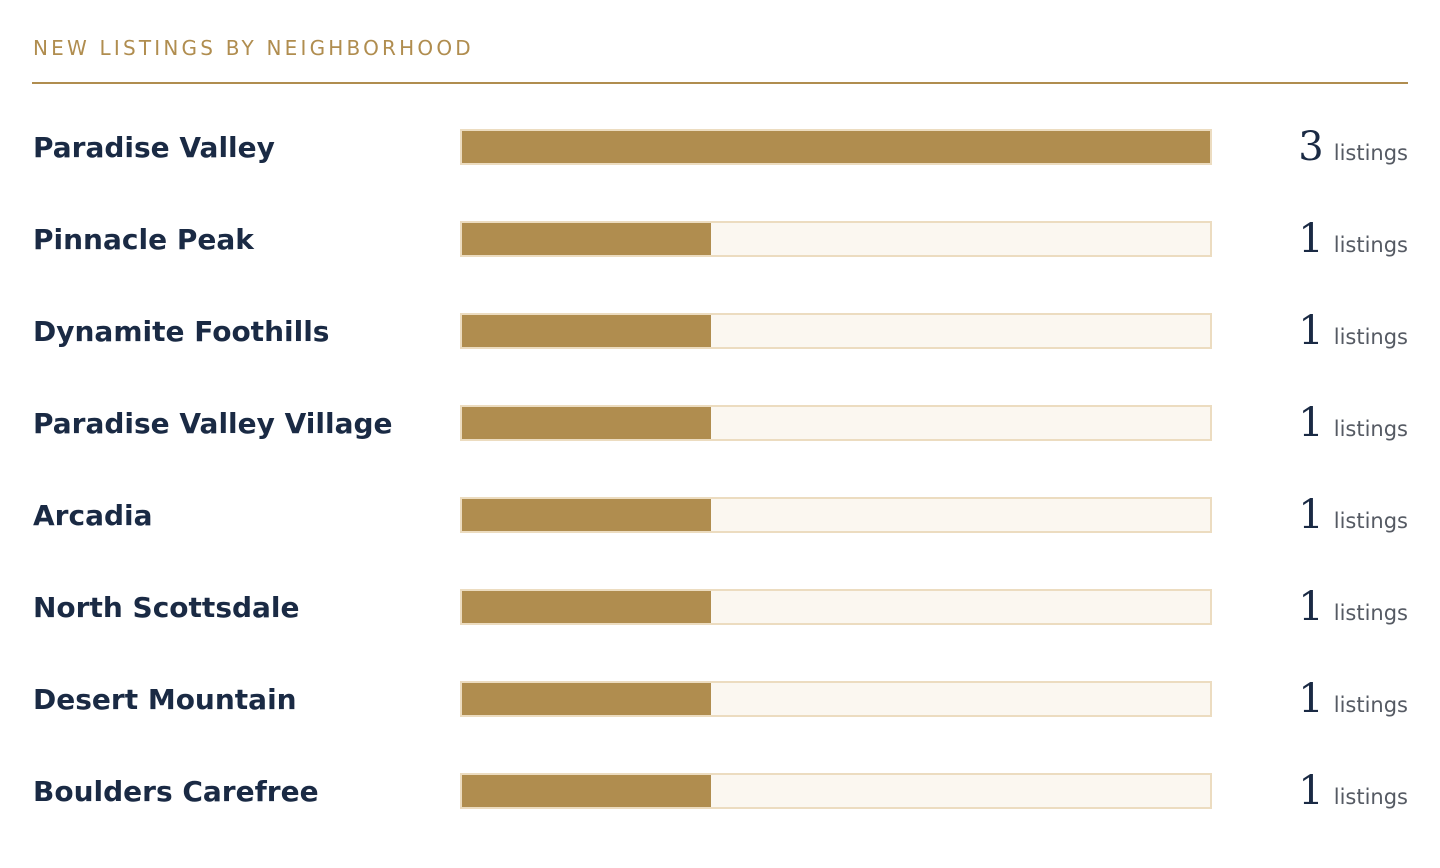 The width and height of the screenshot is (1440, 868). I want to click on category-label: Dynamite Foothills, so click(181, 331).